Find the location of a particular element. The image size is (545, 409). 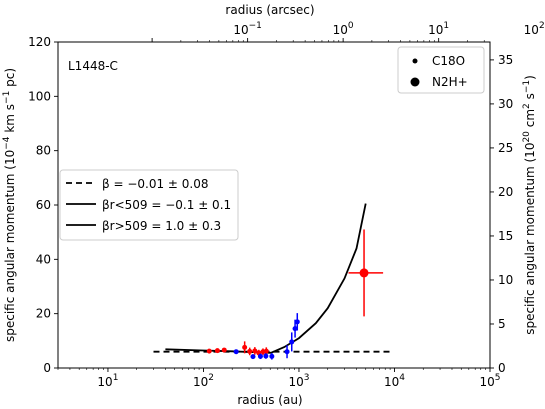

y-tick-label: 20 is located at coordinates (43, 314).